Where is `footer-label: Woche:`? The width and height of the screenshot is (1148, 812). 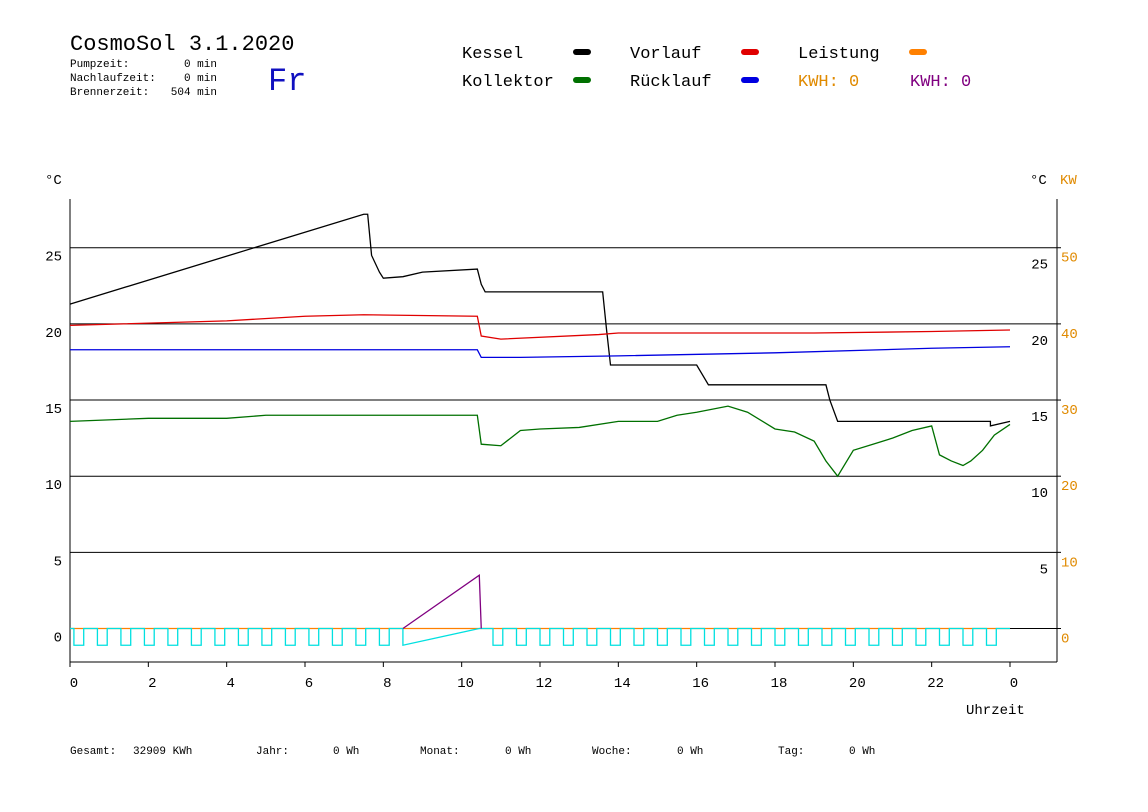
footer-label: Woche: is located at coordinates (612, 752).